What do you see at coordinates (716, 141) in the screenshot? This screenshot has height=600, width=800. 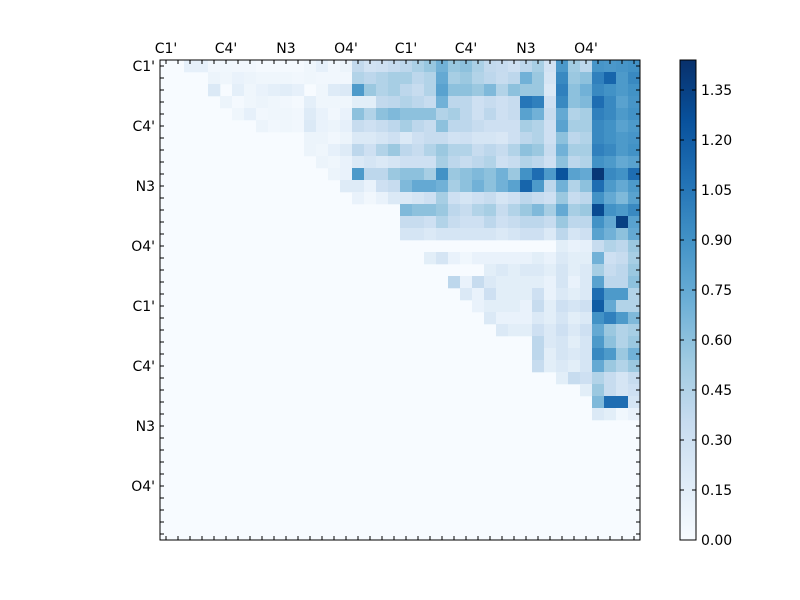 I see `colorbar-tick-label: 1.20` at bounding box center [716, 141].